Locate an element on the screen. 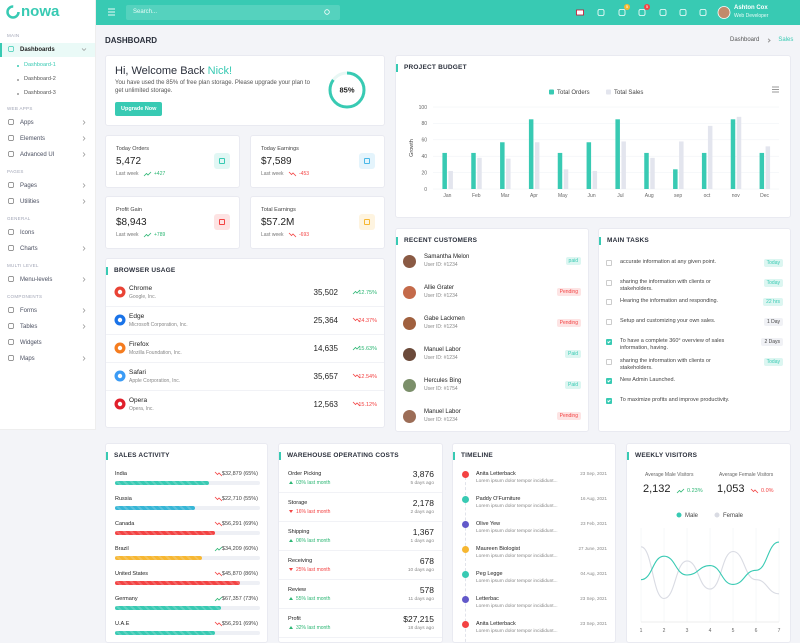 Image resolution: width=800 pixels, height=643 pixels. sidebar-subitem: Dashboard-3 is located at coordinates (40, 93).